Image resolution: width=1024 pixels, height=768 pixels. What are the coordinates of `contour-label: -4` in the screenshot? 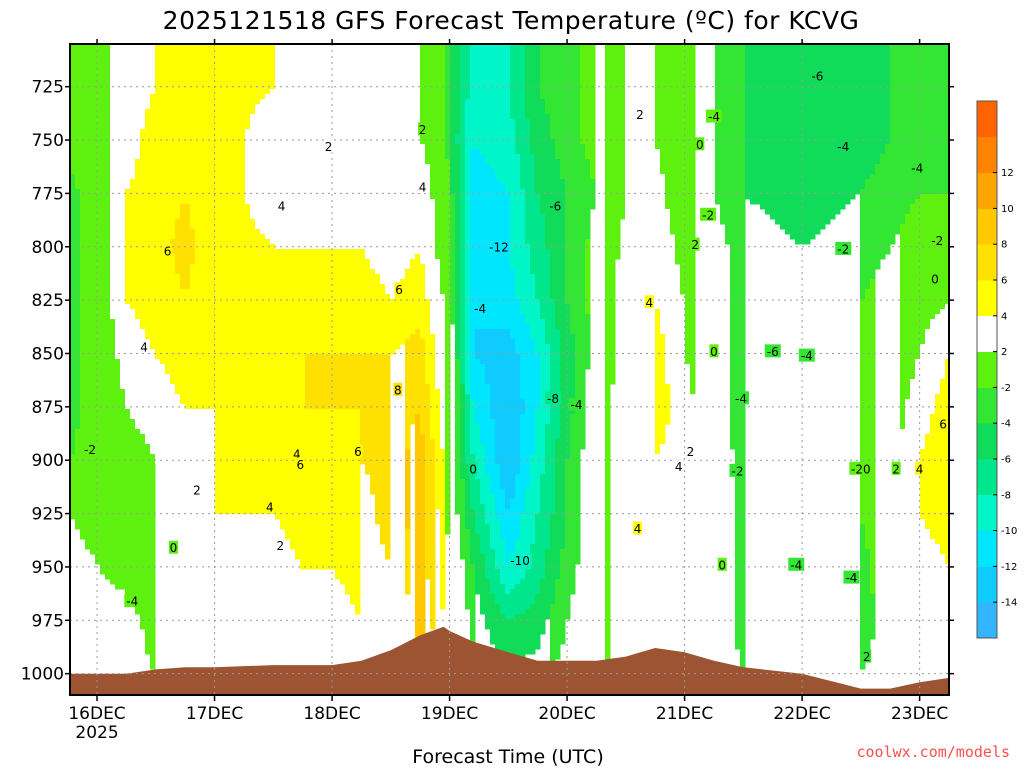 It's located at (917, 168).